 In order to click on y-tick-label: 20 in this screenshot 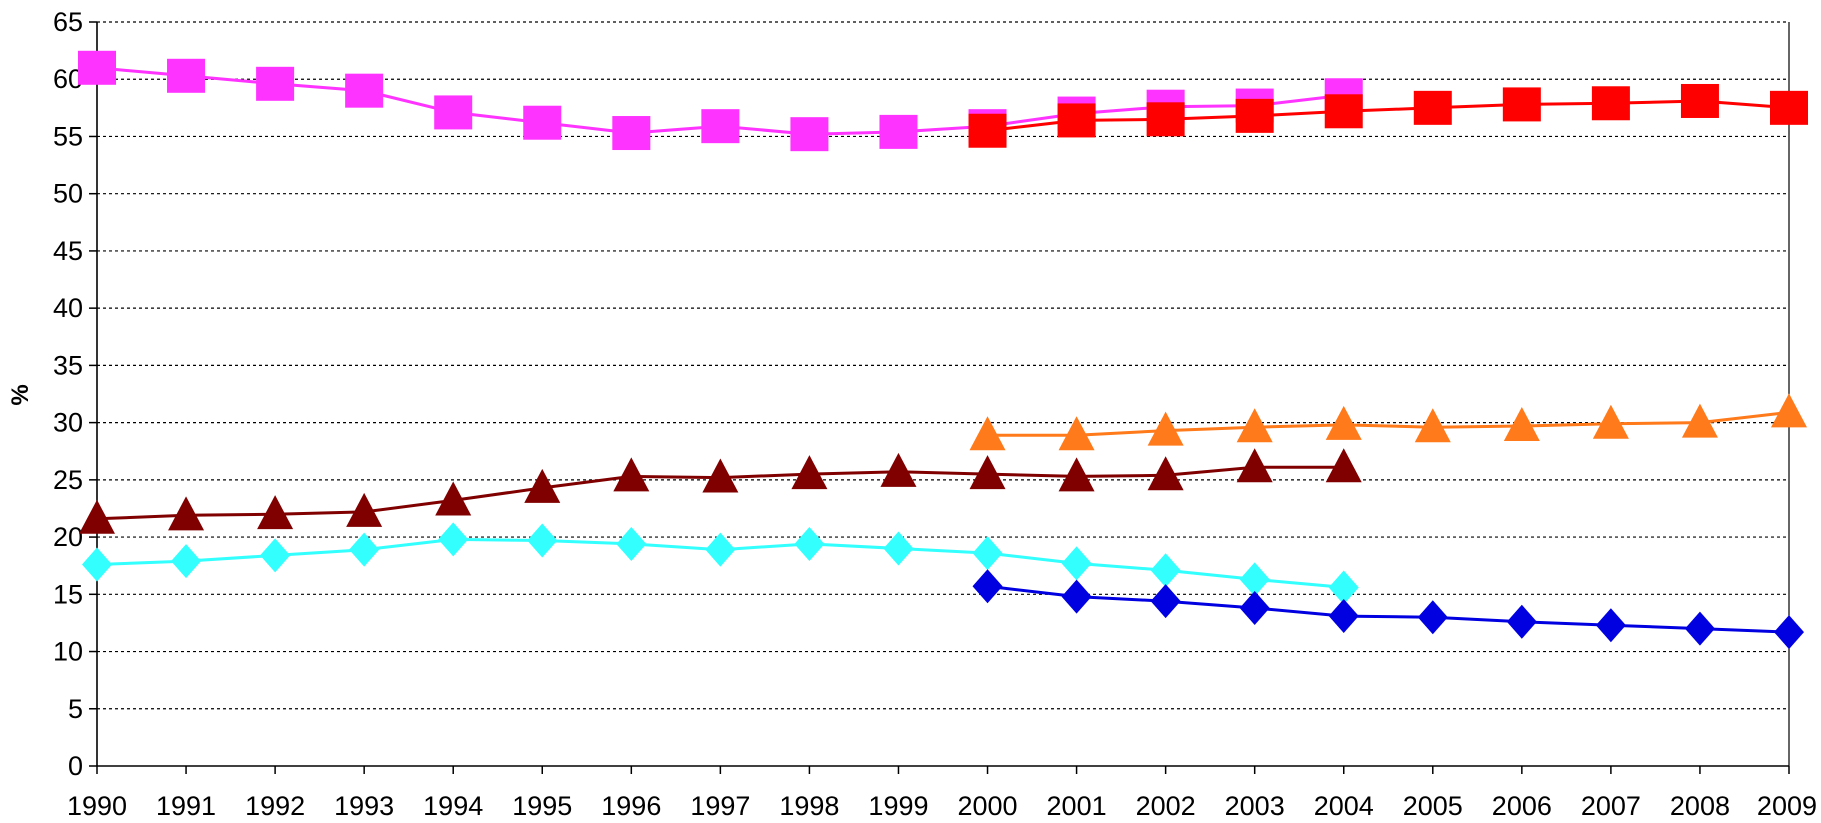, I will do `click(68, 537)`.